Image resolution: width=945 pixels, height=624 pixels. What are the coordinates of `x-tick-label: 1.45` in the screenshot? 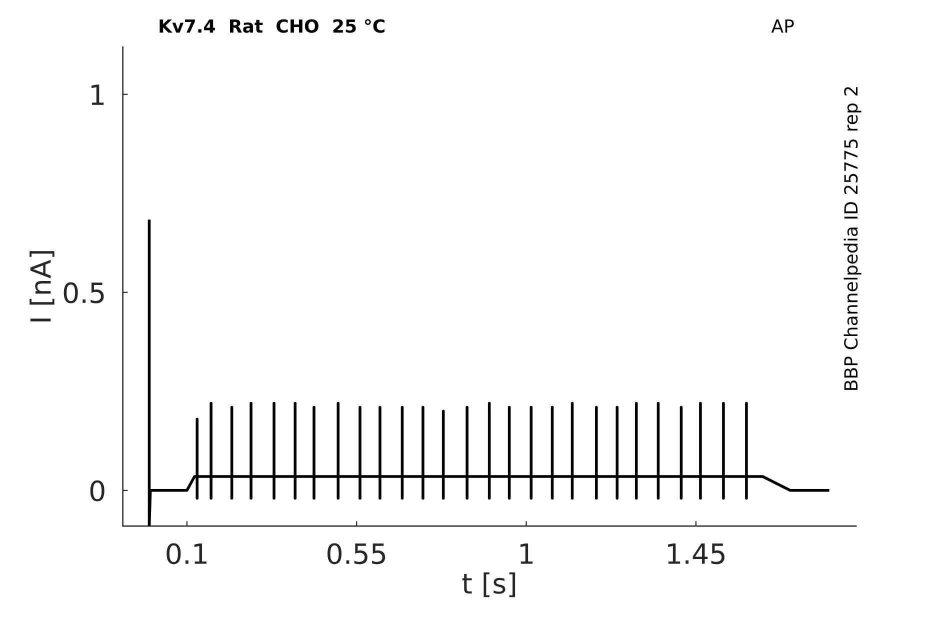 It's located at (696, 554).